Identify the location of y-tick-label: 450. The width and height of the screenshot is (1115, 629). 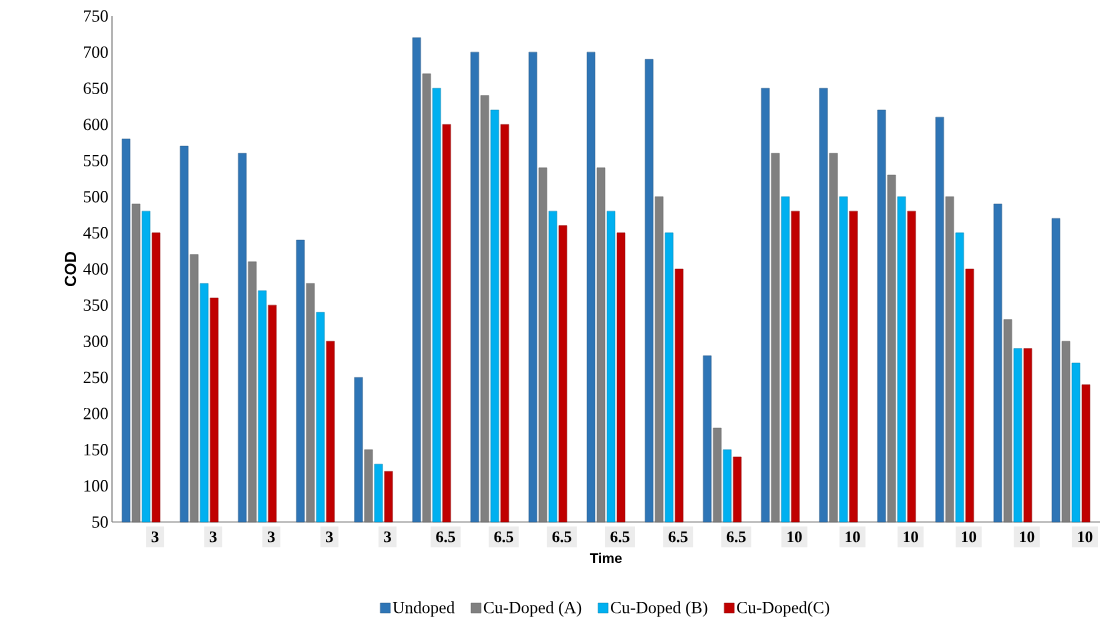
(95, 233).